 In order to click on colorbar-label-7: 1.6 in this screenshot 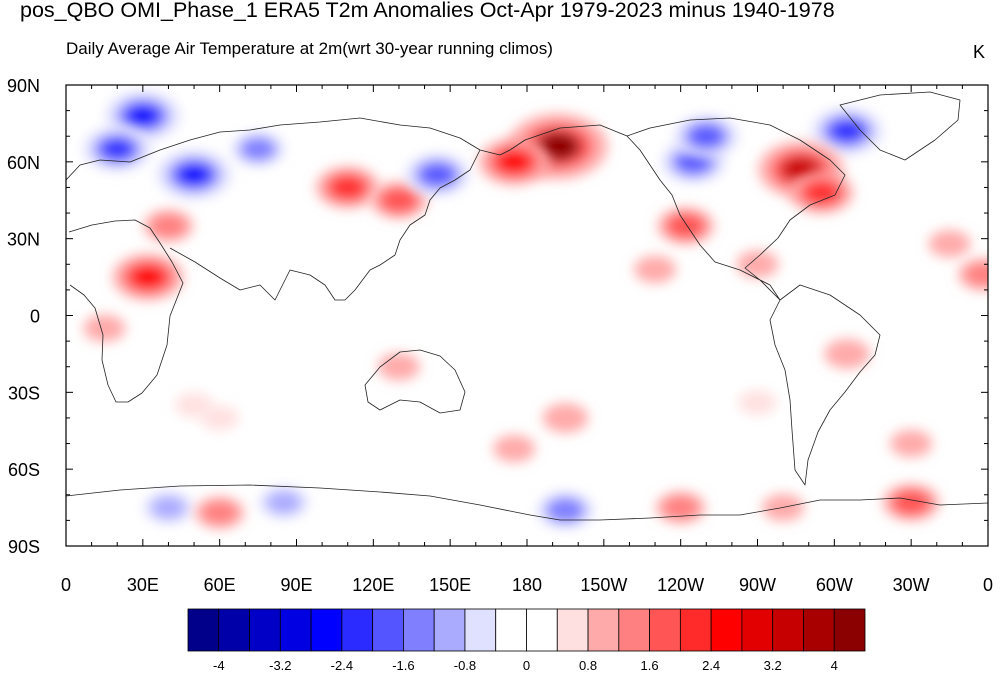, I will do `click(650, 665)`.